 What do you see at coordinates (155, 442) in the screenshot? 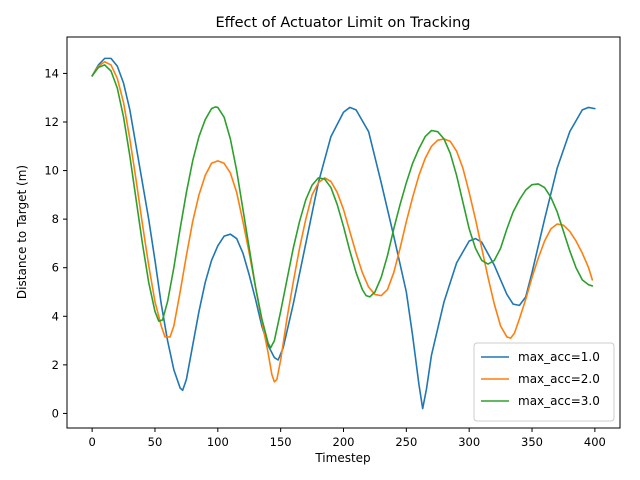
I see `x-tick-label: 50` at bounding box center [155, 442].